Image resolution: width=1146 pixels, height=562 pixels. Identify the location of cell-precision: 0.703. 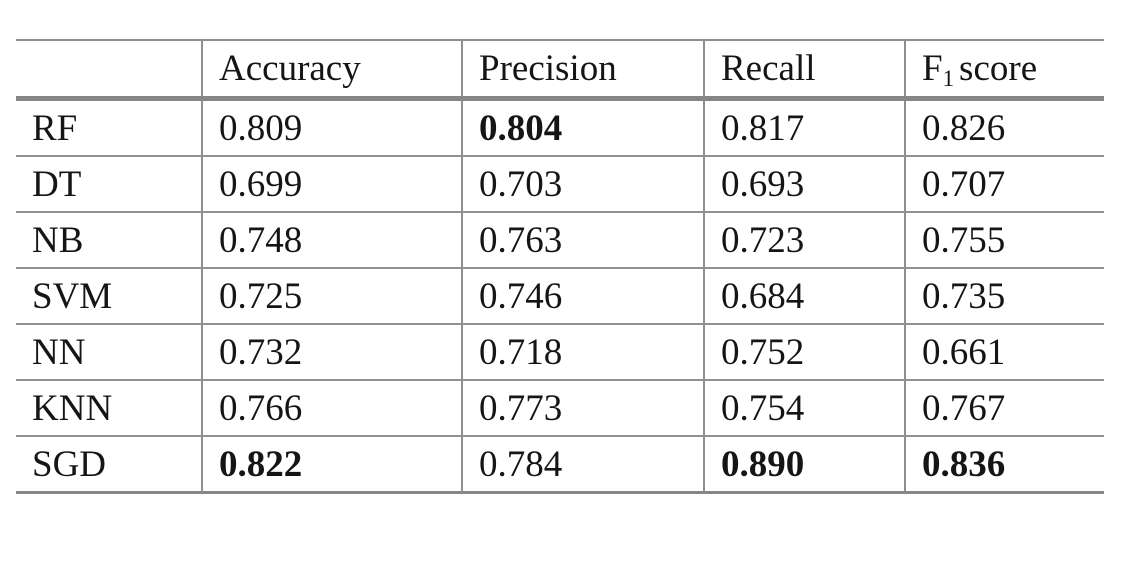
(582, 184).